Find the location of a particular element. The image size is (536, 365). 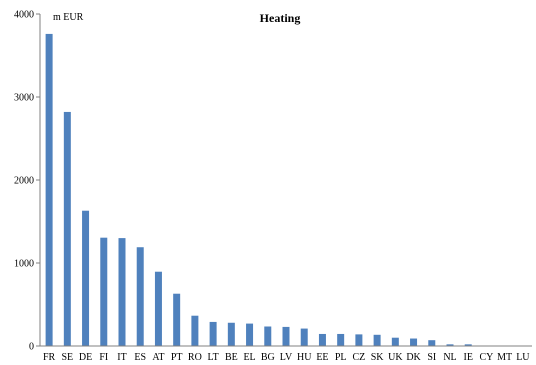

y-axis: 0 1000 2000 3000 4000 is located at coordinates (27, 181).